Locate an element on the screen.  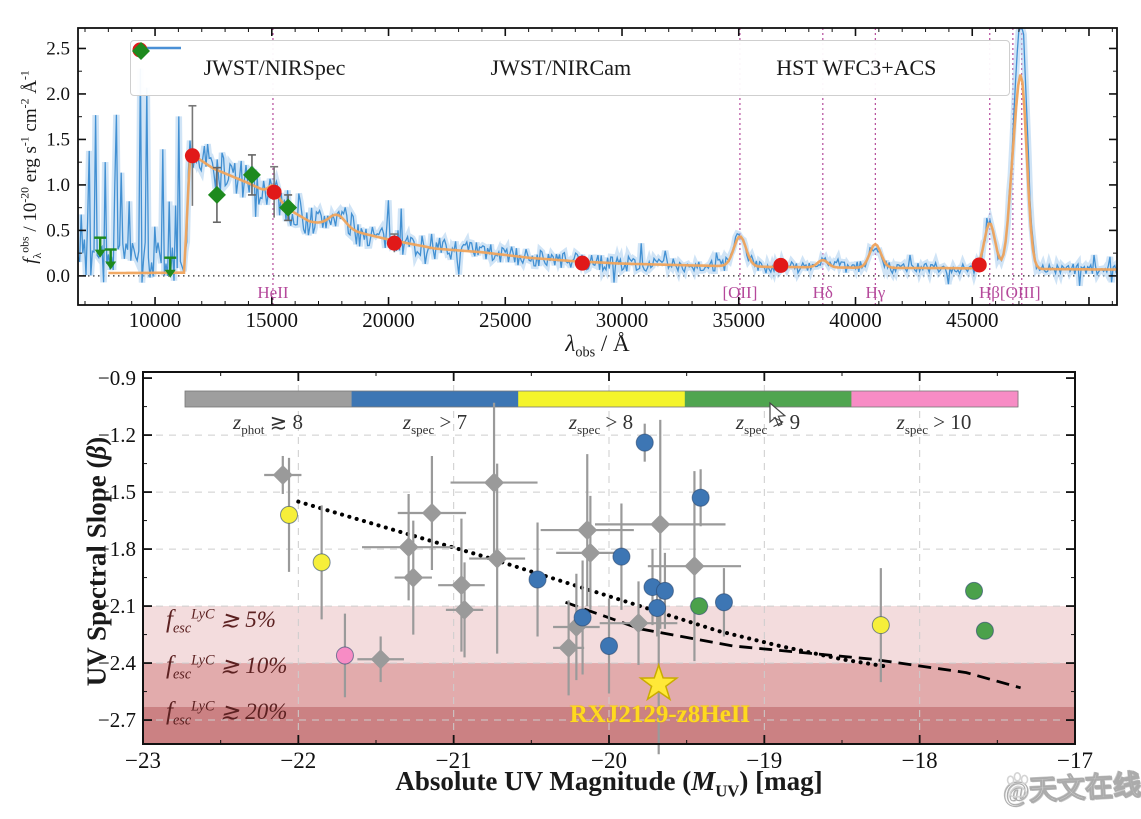
colorbar-label-zspec7: zspec > 7 is located at coordinates (435, 424).